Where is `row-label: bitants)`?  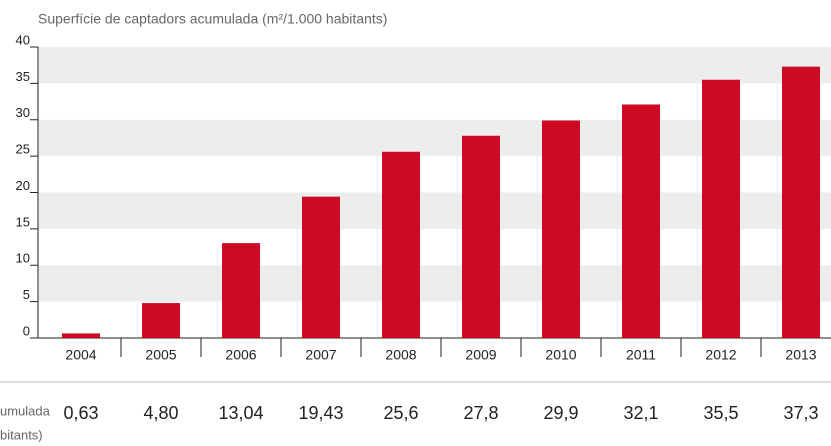 row-label: bitants) is located at coordinates (21, 434).